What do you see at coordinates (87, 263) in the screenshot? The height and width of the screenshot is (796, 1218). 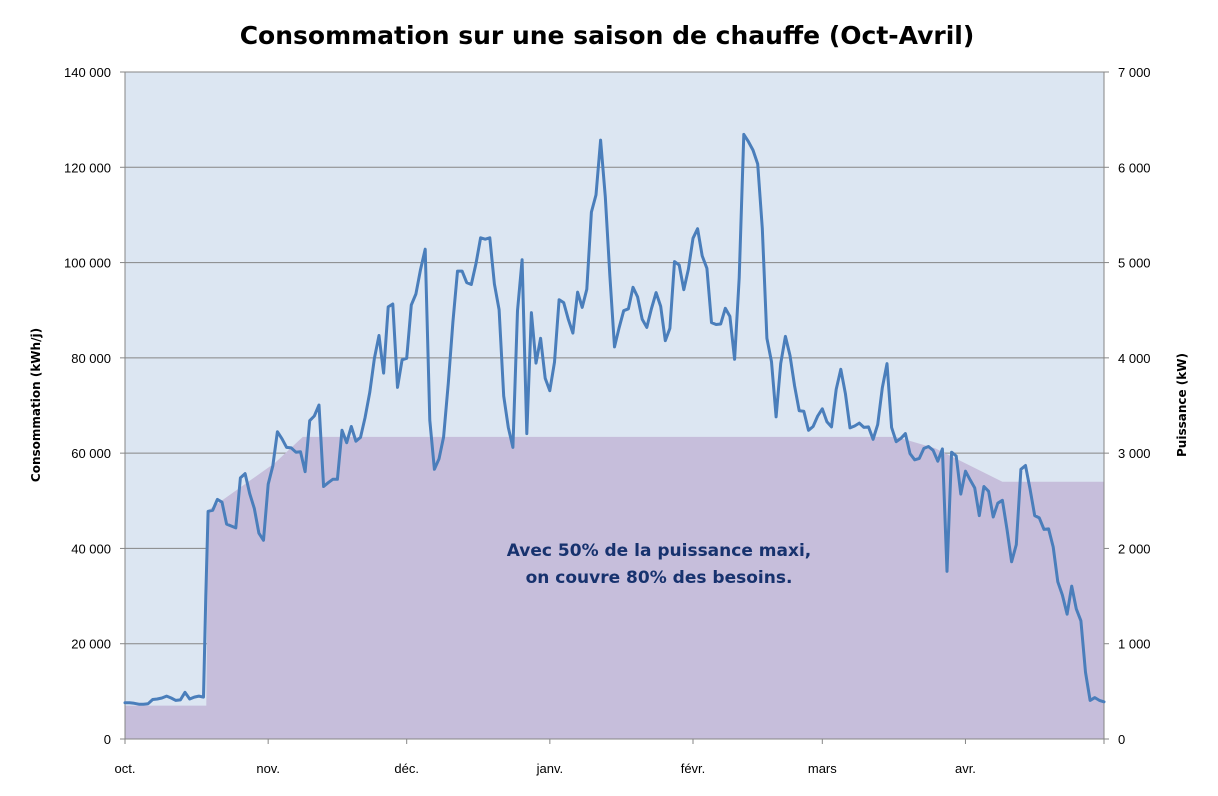 I see `y-tick-label: 100 000` at bounding box center [87, 263].